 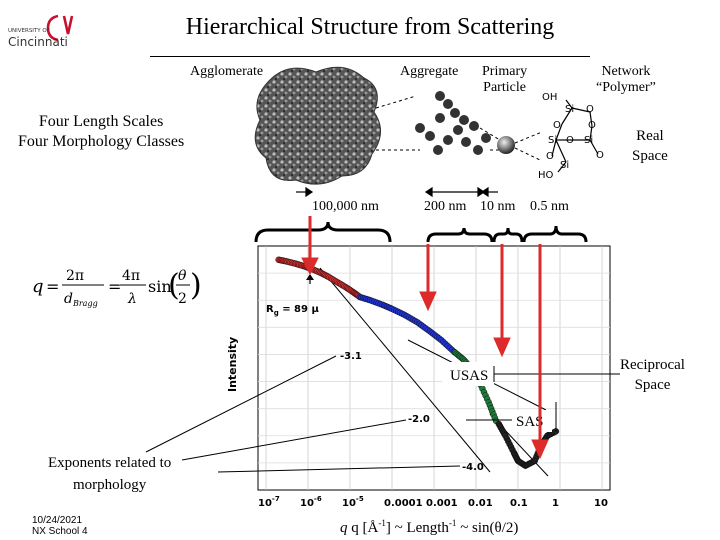 What do you see at coordinates (351, 356) in the screenshot?
I see `slope-label-3-1: -3.1` at bounding box center [351, 356].